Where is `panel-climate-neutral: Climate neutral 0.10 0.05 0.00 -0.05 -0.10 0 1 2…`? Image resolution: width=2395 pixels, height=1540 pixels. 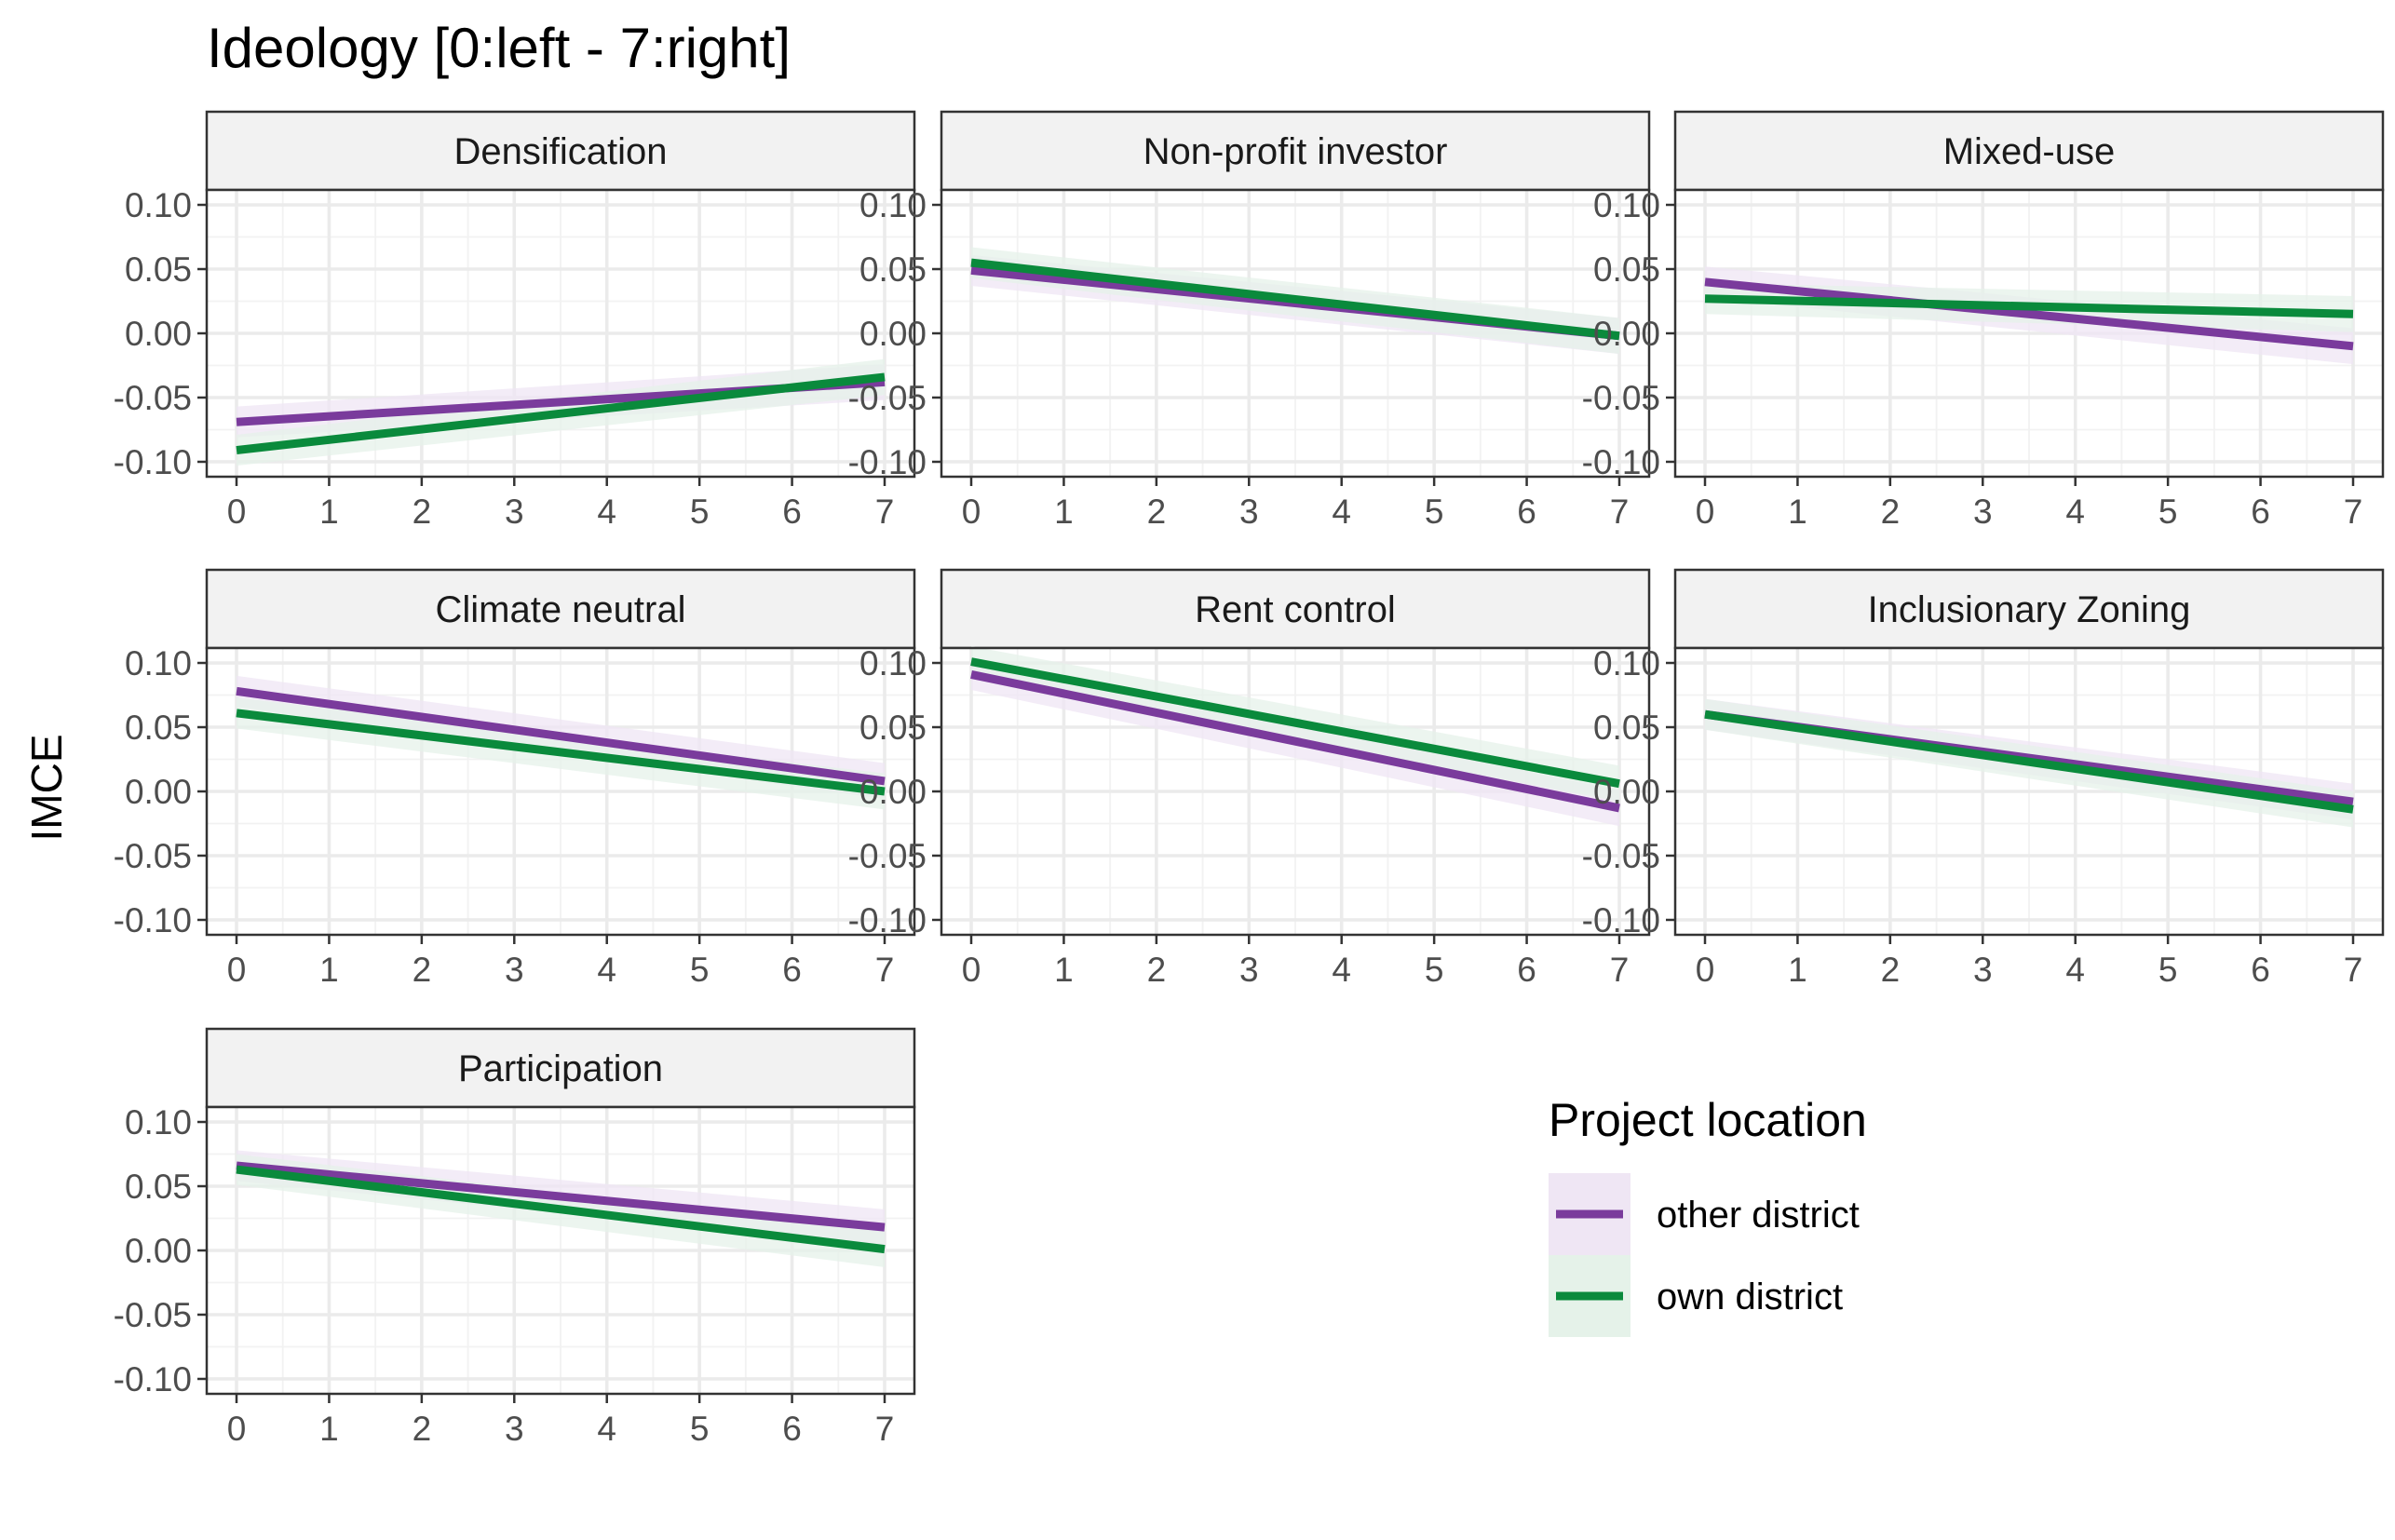 panel-climate-neutral: Climate neutral 0.10 0.05 0.00 -0.05 -0.10 0 1 2… is located at coordinates (515, 779).